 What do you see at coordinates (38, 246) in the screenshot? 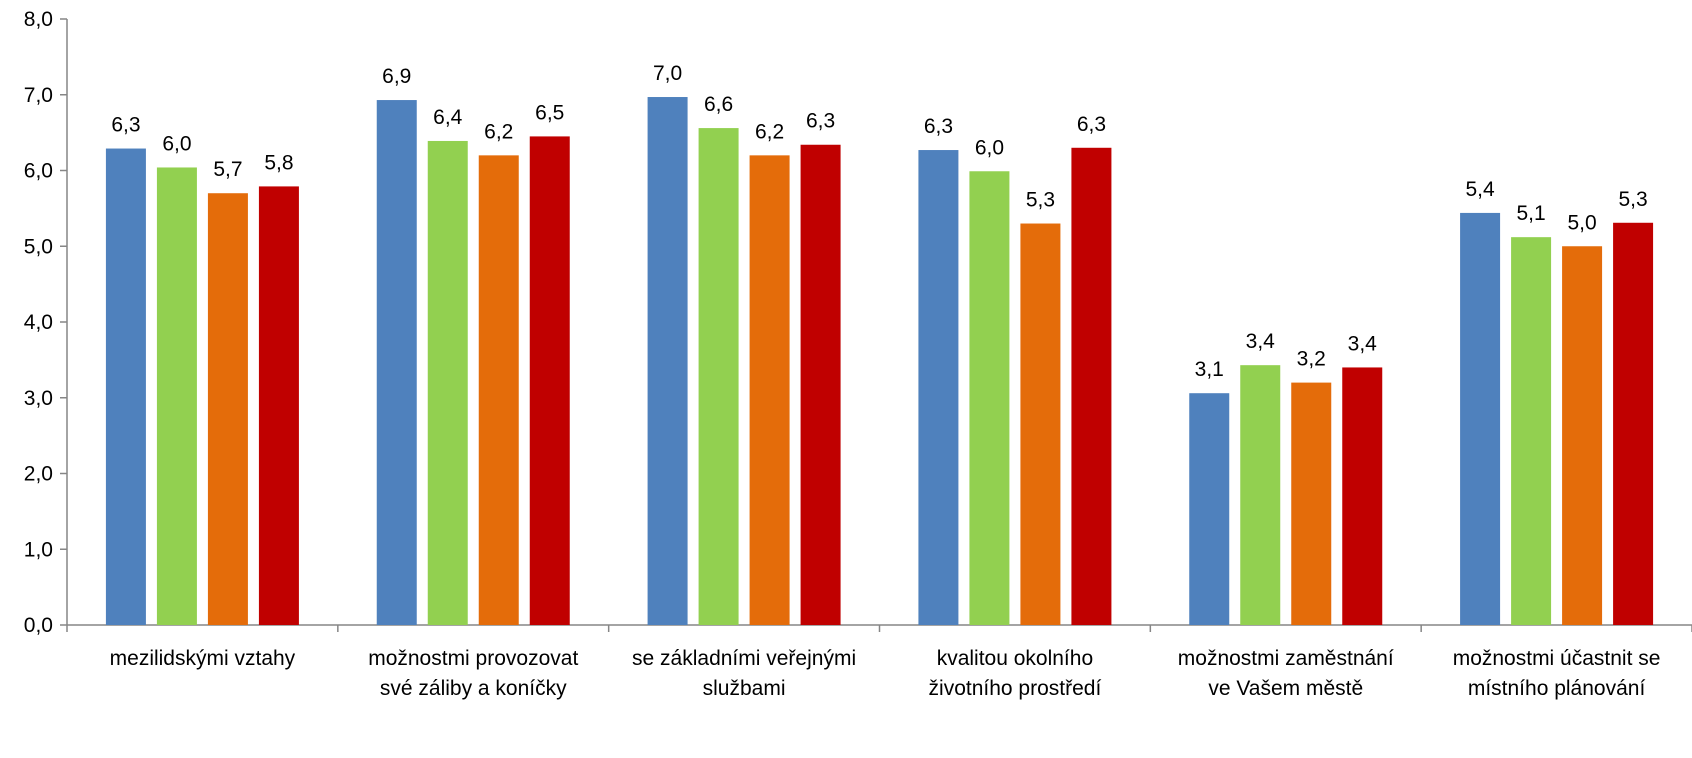
I see `y-tick-label: 5,0` at bounding box center [38, 246].